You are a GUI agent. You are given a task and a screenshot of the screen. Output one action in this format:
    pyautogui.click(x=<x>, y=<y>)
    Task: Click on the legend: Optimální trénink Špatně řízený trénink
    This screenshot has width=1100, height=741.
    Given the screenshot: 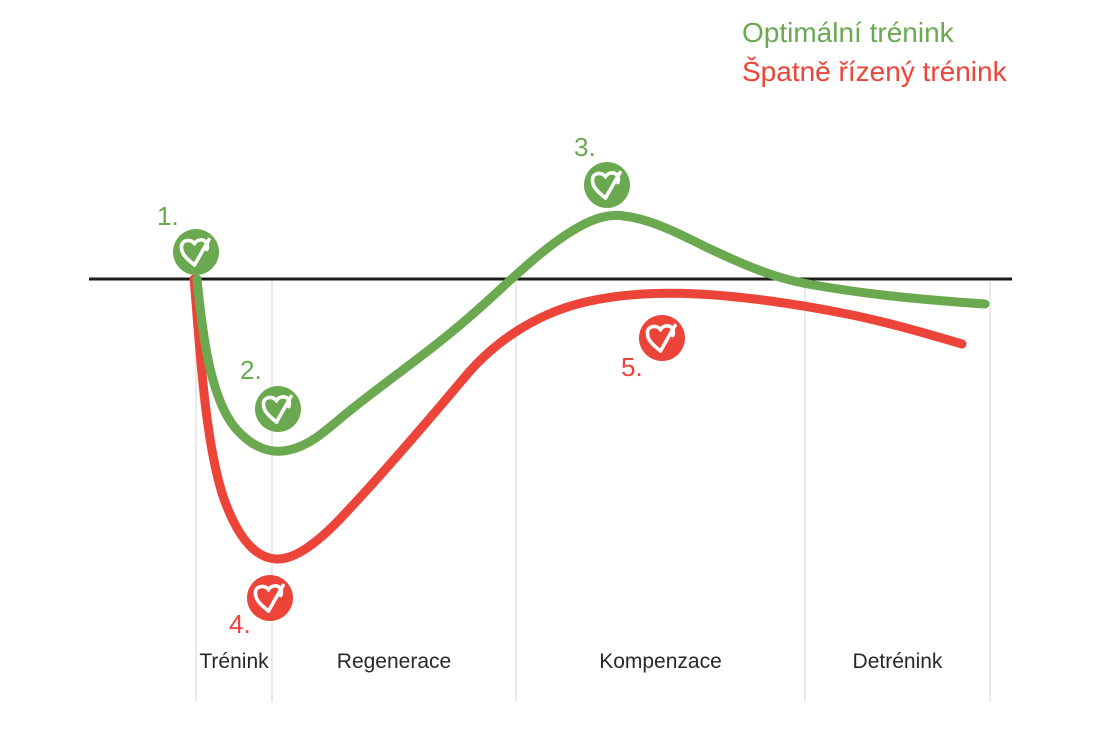 What is the action you would take?
    pyautogui.click(x=874, y=52)
    